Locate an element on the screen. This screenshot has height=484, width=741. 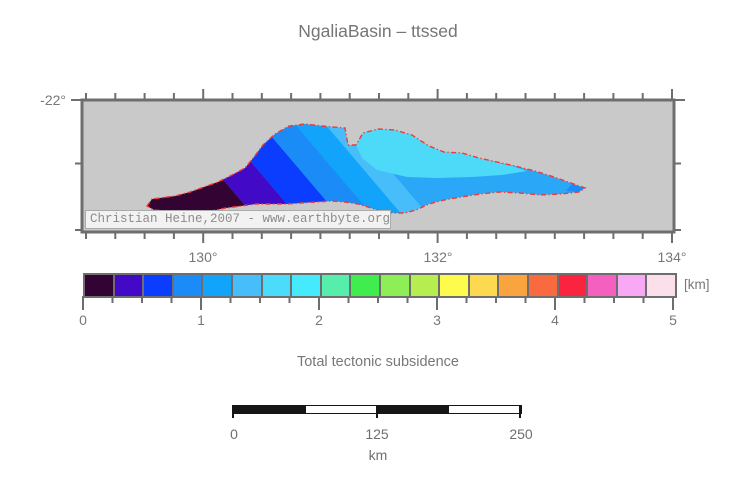
colorbar-tick-label-2: 2 is located at coordinates (319, 320).